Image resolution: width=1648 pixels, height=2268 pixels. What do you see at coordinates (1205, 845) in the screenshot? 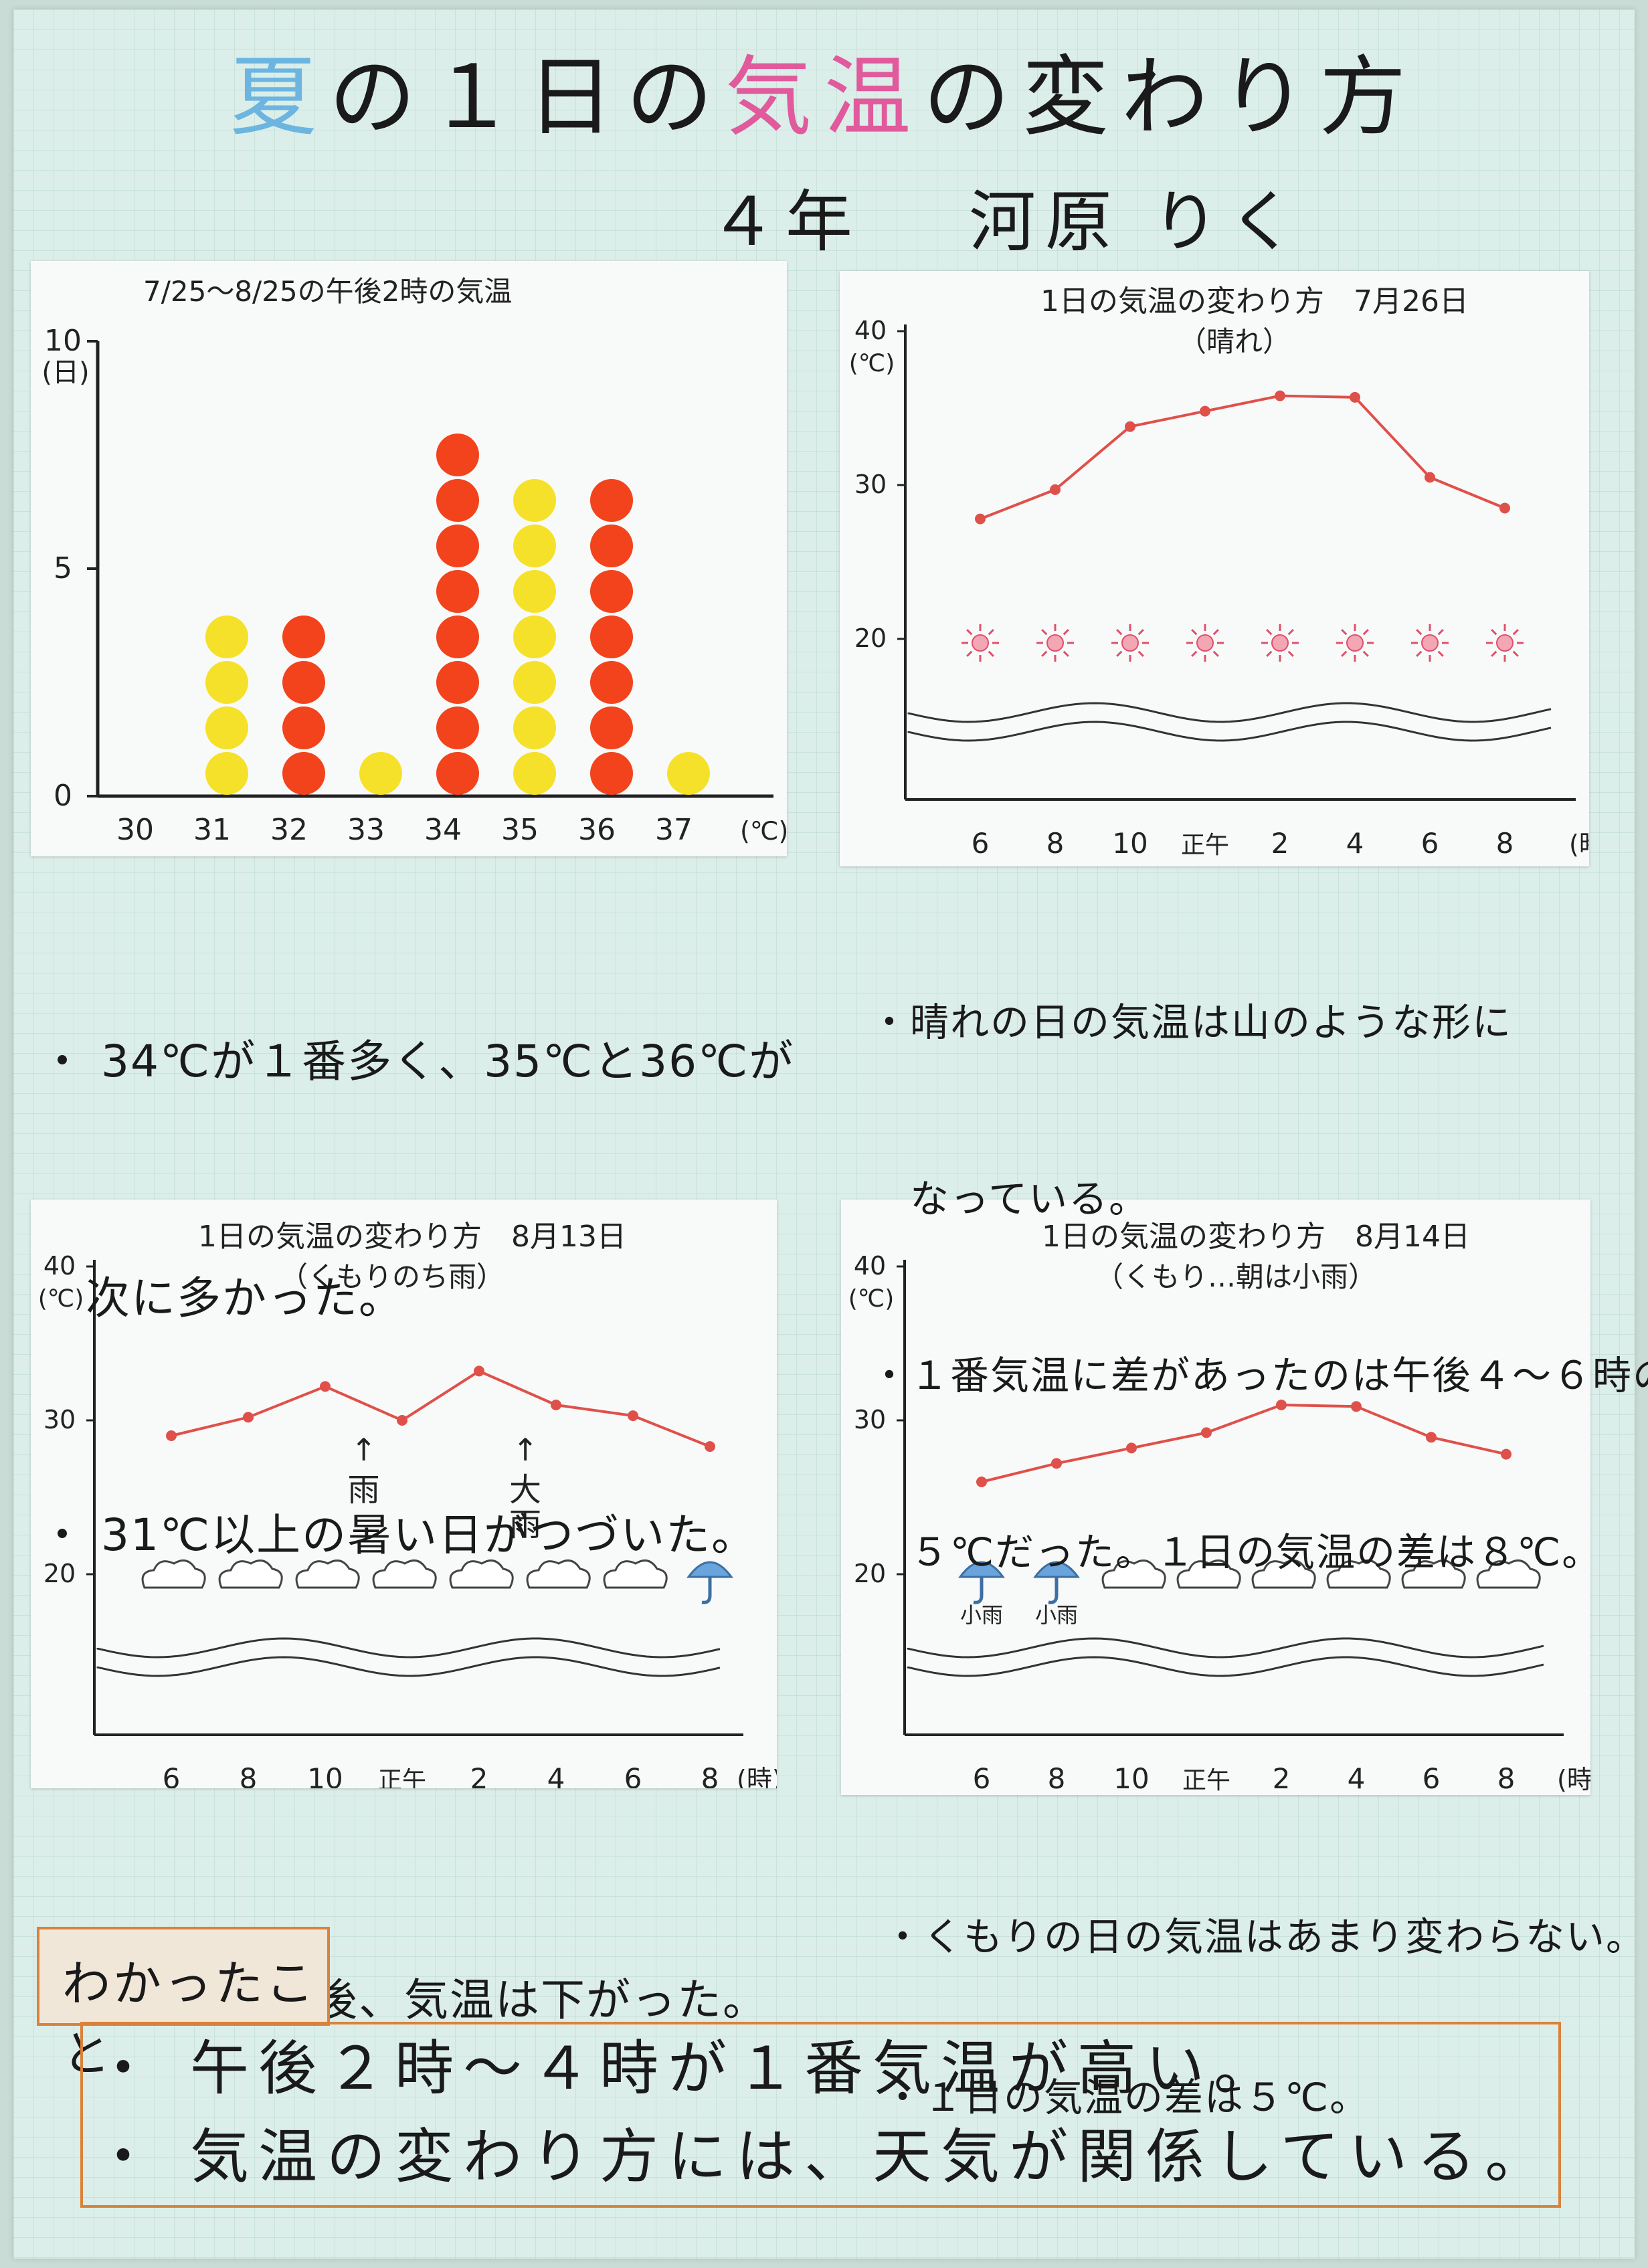
I see `x-tick-label: 正午` at bounding box center [1205, 845].